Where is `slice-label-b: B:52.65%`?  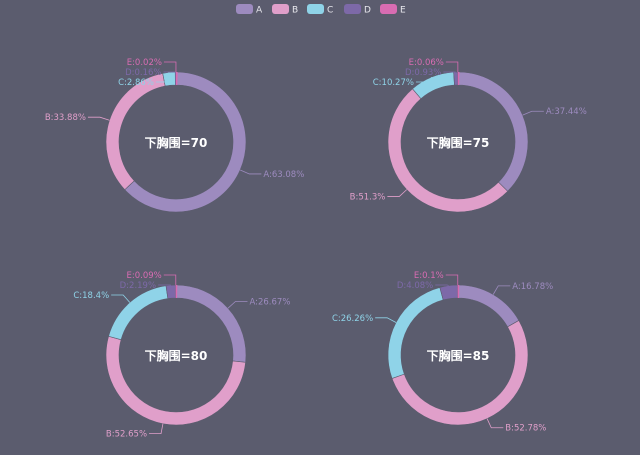 slice-label-b: B:52.65% is located at coordinates (126, 435).